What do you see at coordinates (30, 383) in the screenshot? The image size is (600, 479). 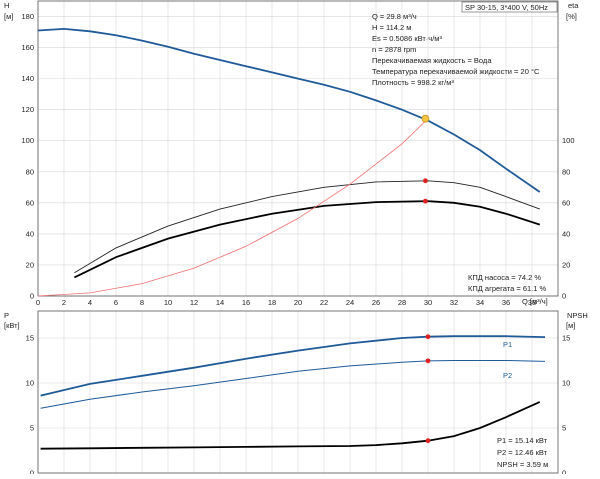 I see `power-tick-label: 10` at bounding box center [30, 383].